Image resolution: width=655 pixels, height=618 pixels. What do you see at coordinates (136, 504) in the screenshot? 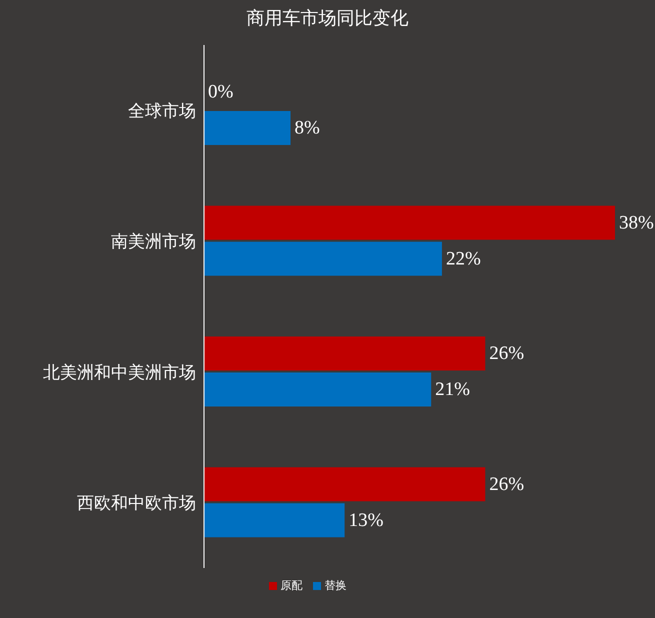
I see `y-tick-label: 西欧和中欧市场` at bounding box center [136, 504].